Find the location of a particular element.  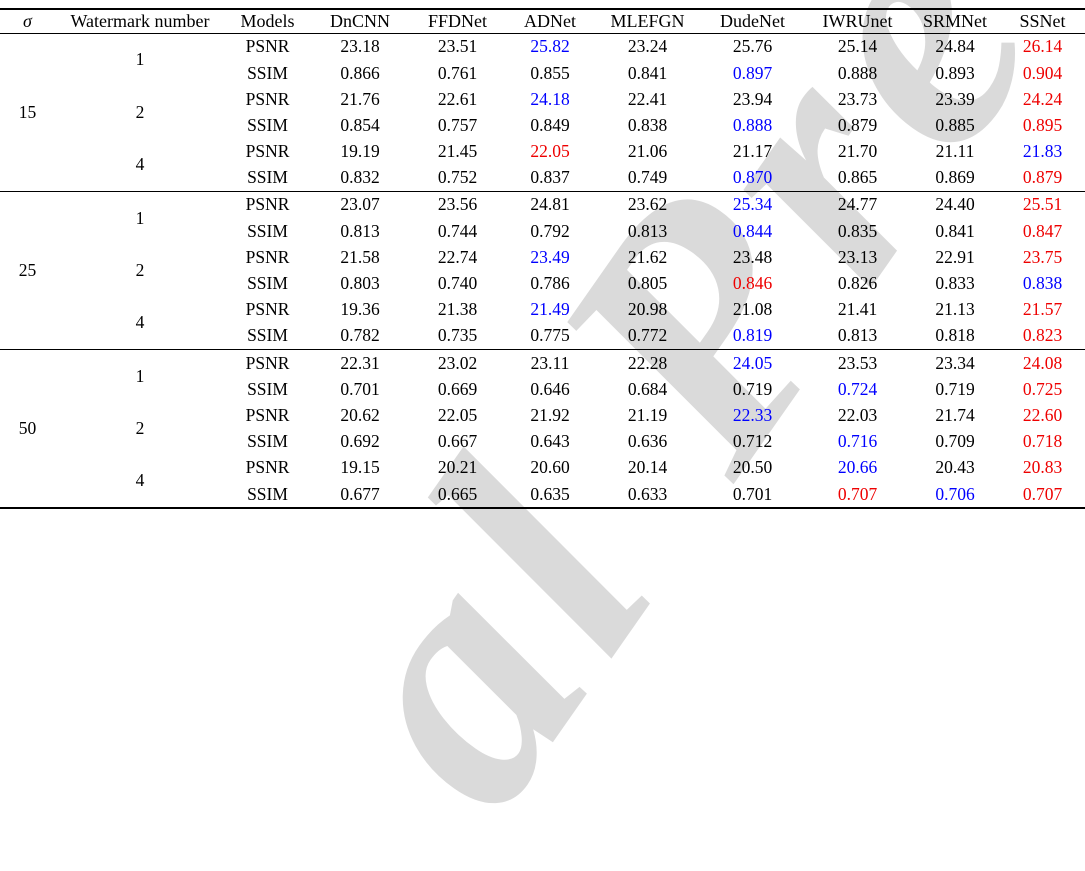

value-cell-srmnet: 0.706 is located at coordinates (955, 493).